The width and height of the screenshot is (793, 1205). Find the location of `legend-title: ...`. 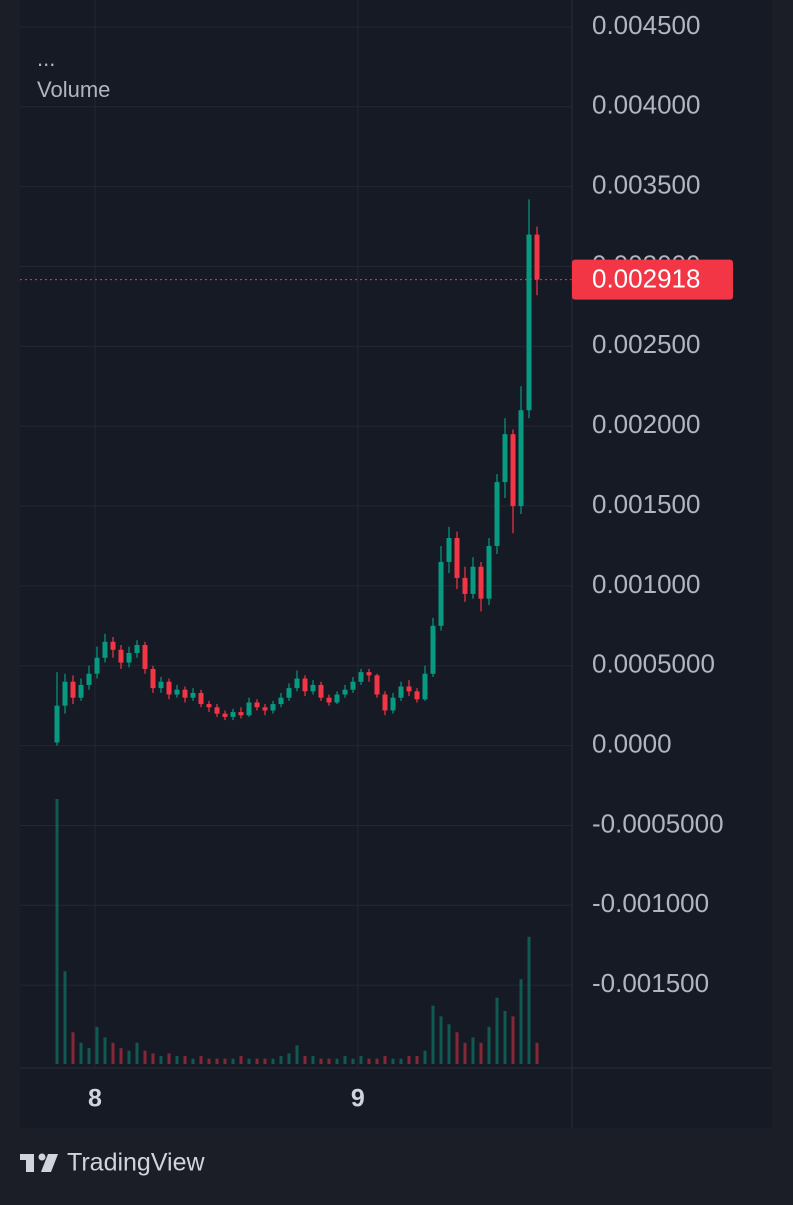

legend-title: ... is located at coordinates (46, 58).